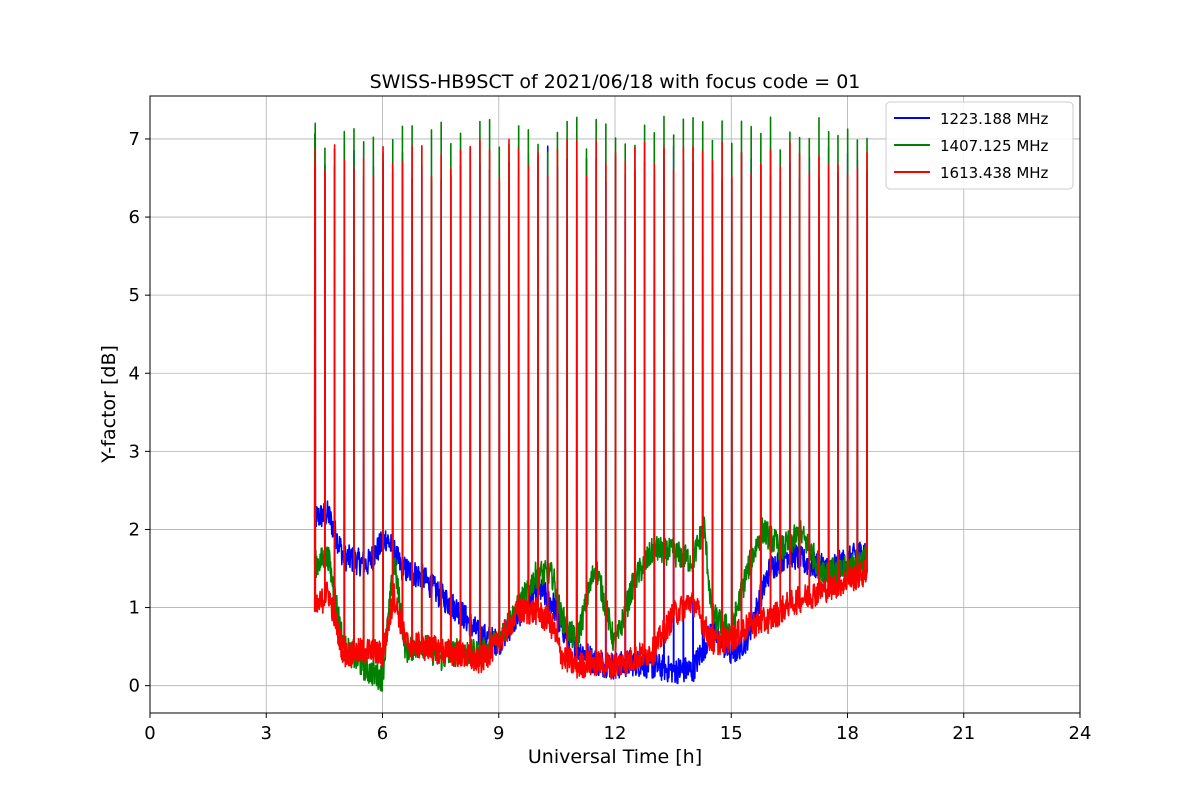 This screenshot has height=800, width=1200. I want to click on y-tick-label: 1, so click(134, 608).